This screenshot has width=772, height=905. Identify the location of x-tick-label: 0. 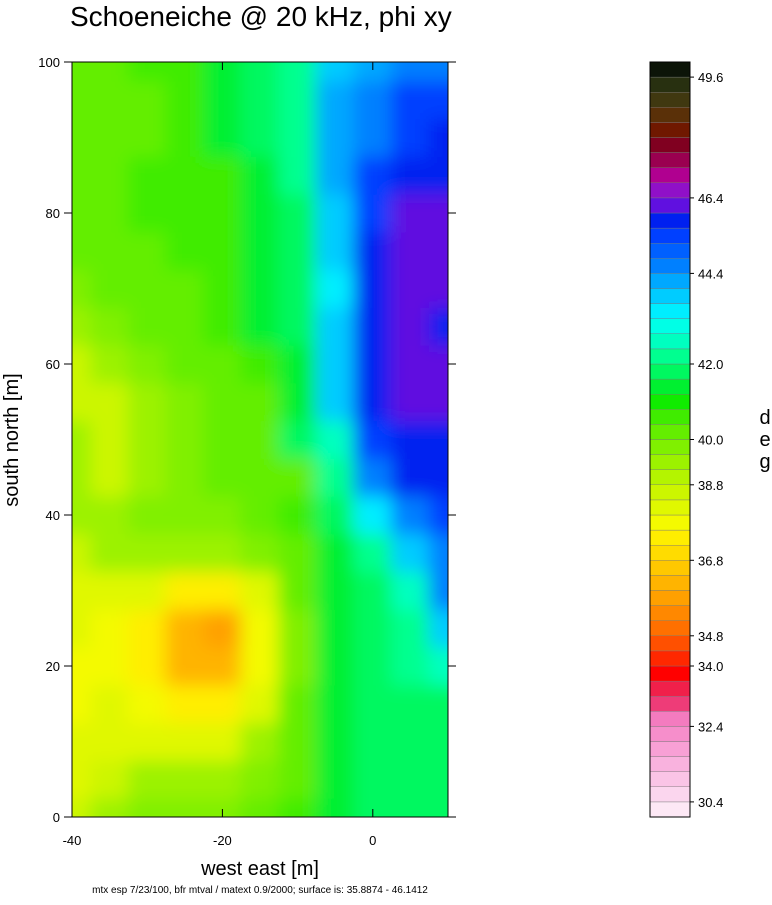
(372, 840).